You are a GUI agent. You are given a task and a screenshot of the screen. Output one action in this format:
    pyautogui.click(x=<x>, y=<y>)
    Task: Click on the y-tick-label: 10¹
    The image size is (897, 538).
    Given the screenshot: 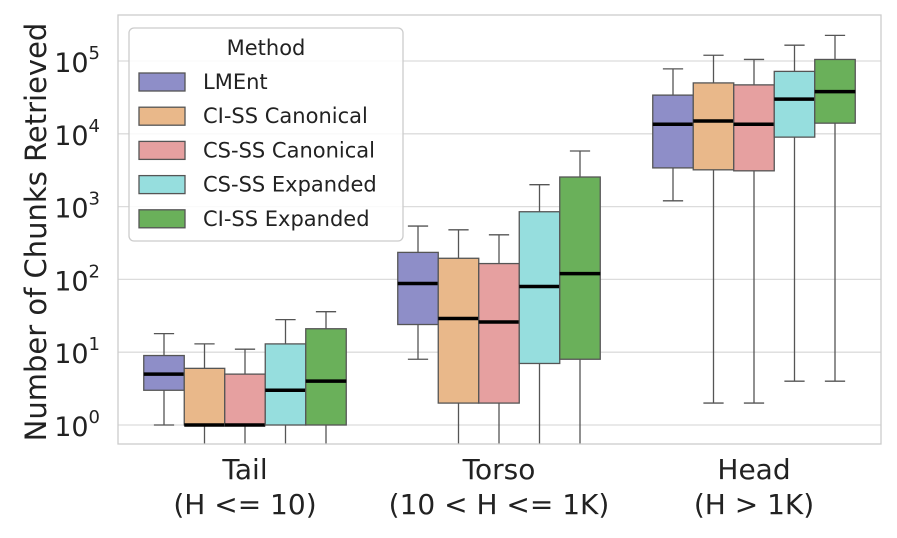 What is the action you would take?
    pyautogui.click(x=77, y=352)
    